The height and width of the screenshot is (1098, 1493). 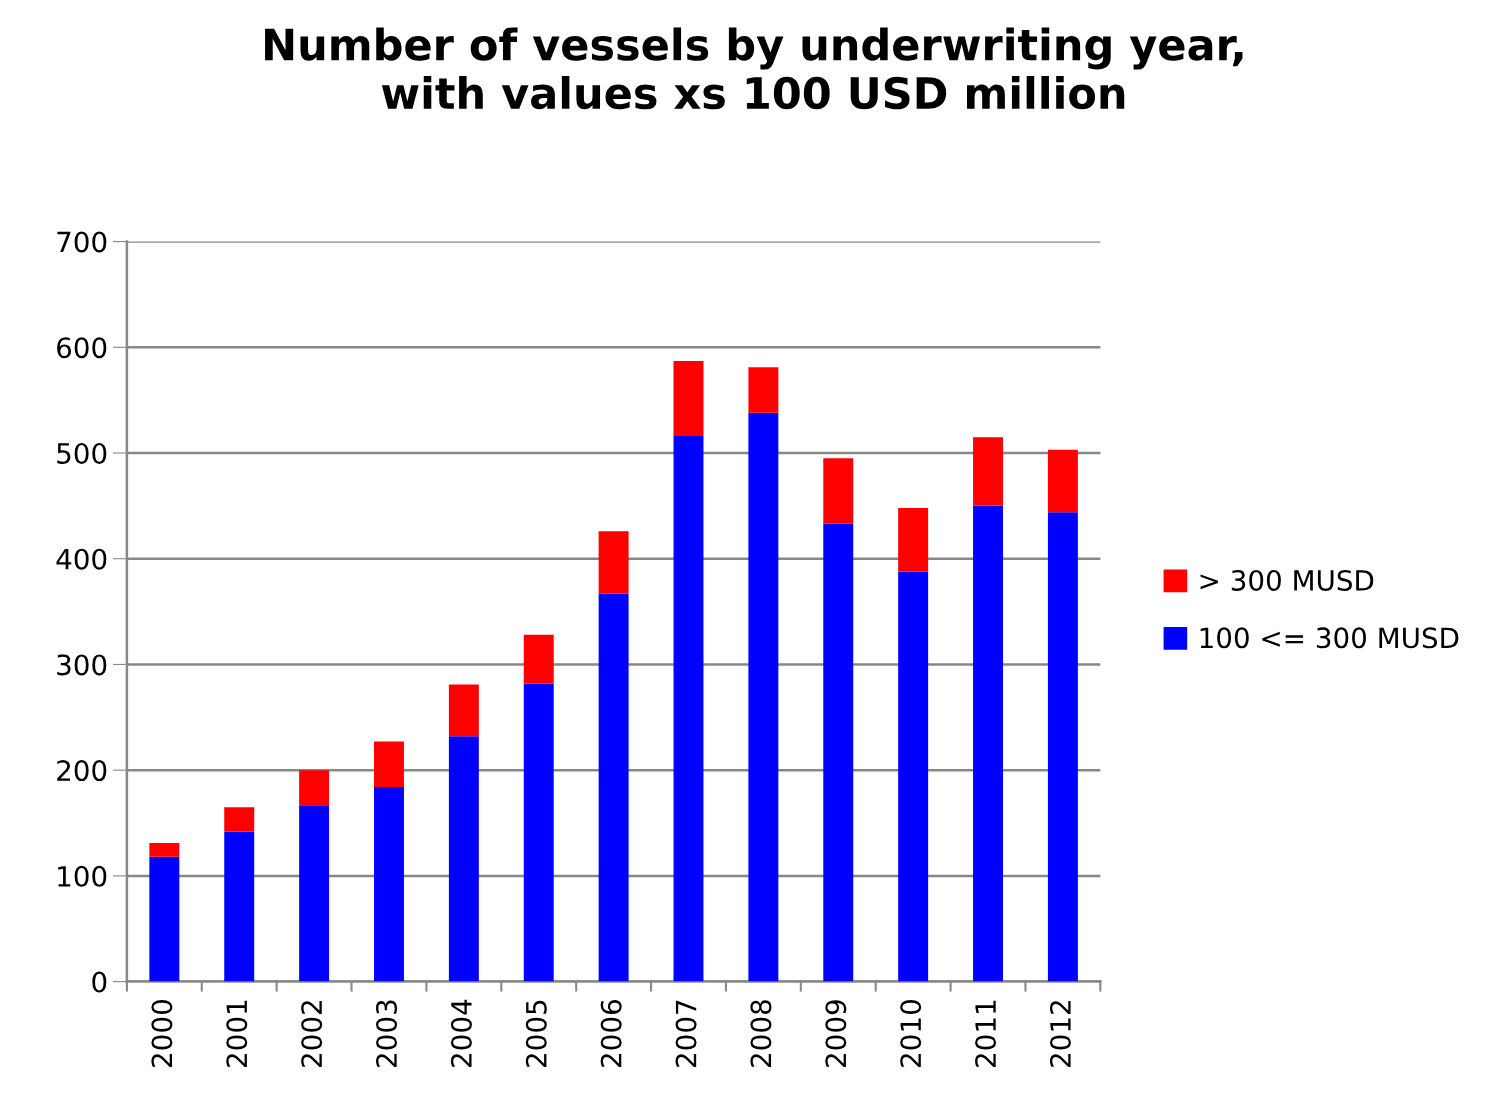 I want to click on x-tick-label: 2011, so click(x=986, y=1033).